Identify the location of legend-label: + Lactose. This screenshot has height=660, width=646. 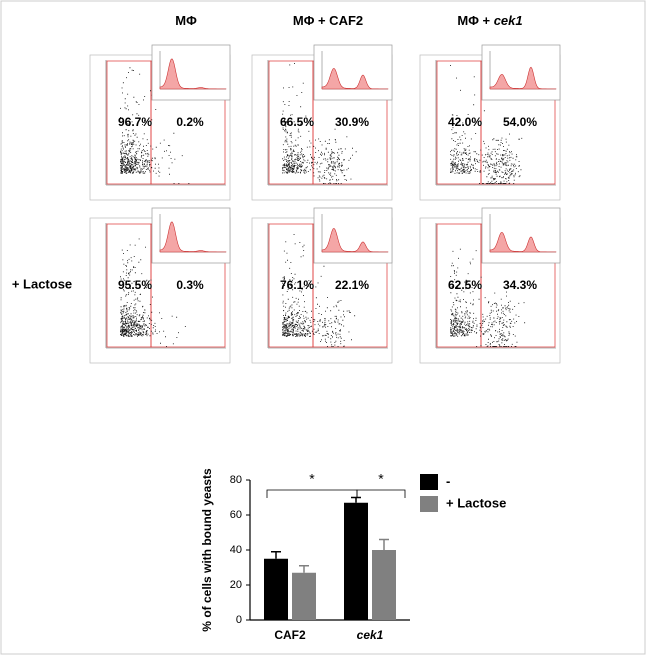
(476, 502).